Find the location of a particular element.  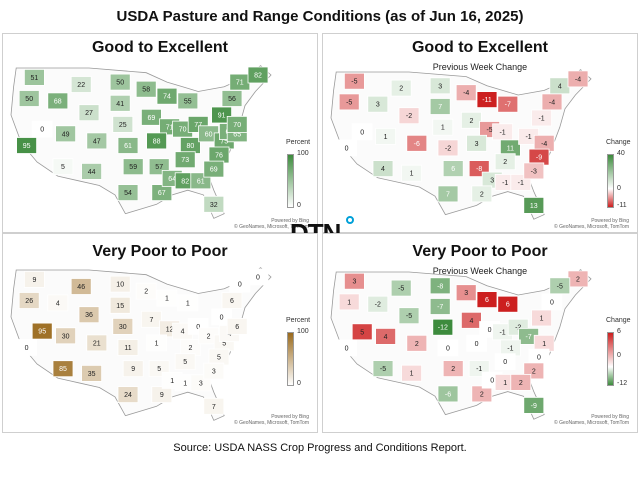

state-value-label-ky: 2 is located at coordinates (190, 348).